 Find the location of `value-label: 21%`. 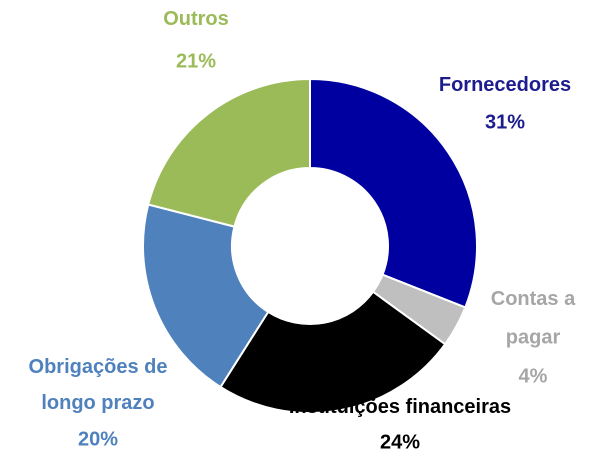

value-label: 21% is located at coordinates (196, 61).